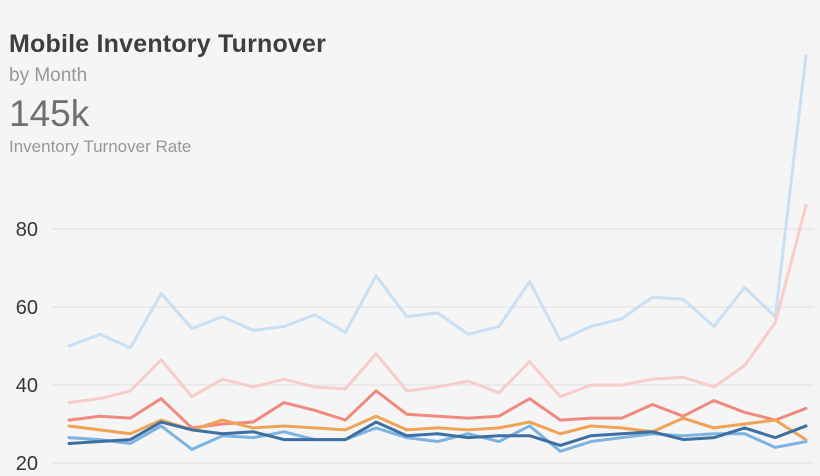 This screenshot has width=820, height=476. Describe the element at coordinates (49, 113) in the screenshot. I see `kpi-value: 145k` at that location.